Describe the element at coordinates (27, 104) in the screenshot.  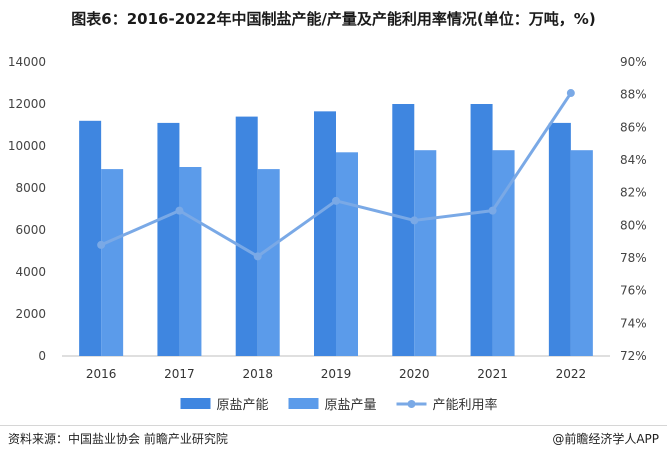
I see `y-tick-label: 12000` at that location.